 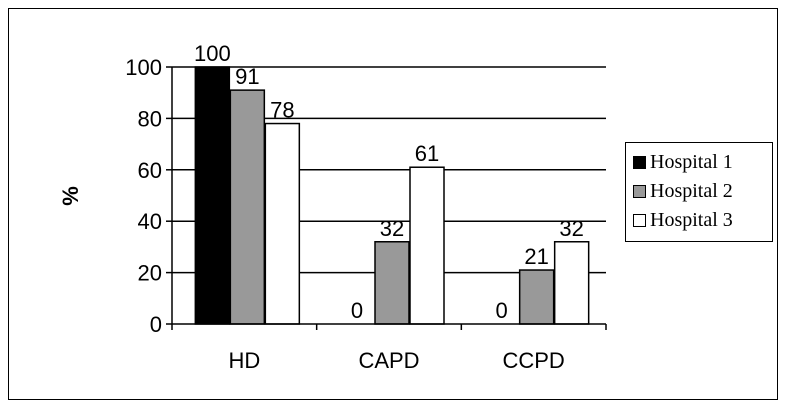 What do you see at coordinates (533, 360) in the screenshot?
I see `x-tick-label: CCPD` at bounding box center [533, 360].